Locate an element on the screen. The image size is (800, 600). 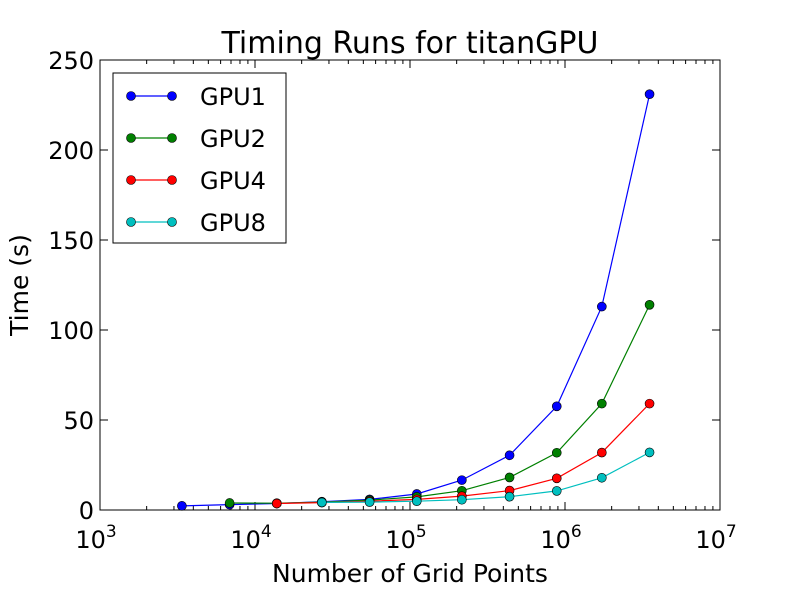
y-tick-label: 150 is located at coordinates (71, 241).